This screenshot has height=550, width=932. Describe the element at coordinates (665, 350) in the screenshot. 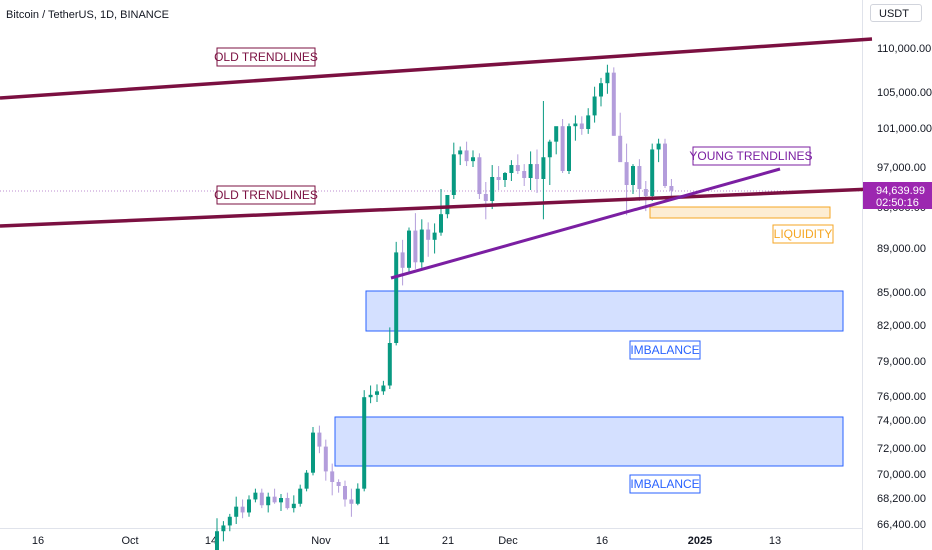

I see `label-imbalance-upper: IMBALANCE` at that location.